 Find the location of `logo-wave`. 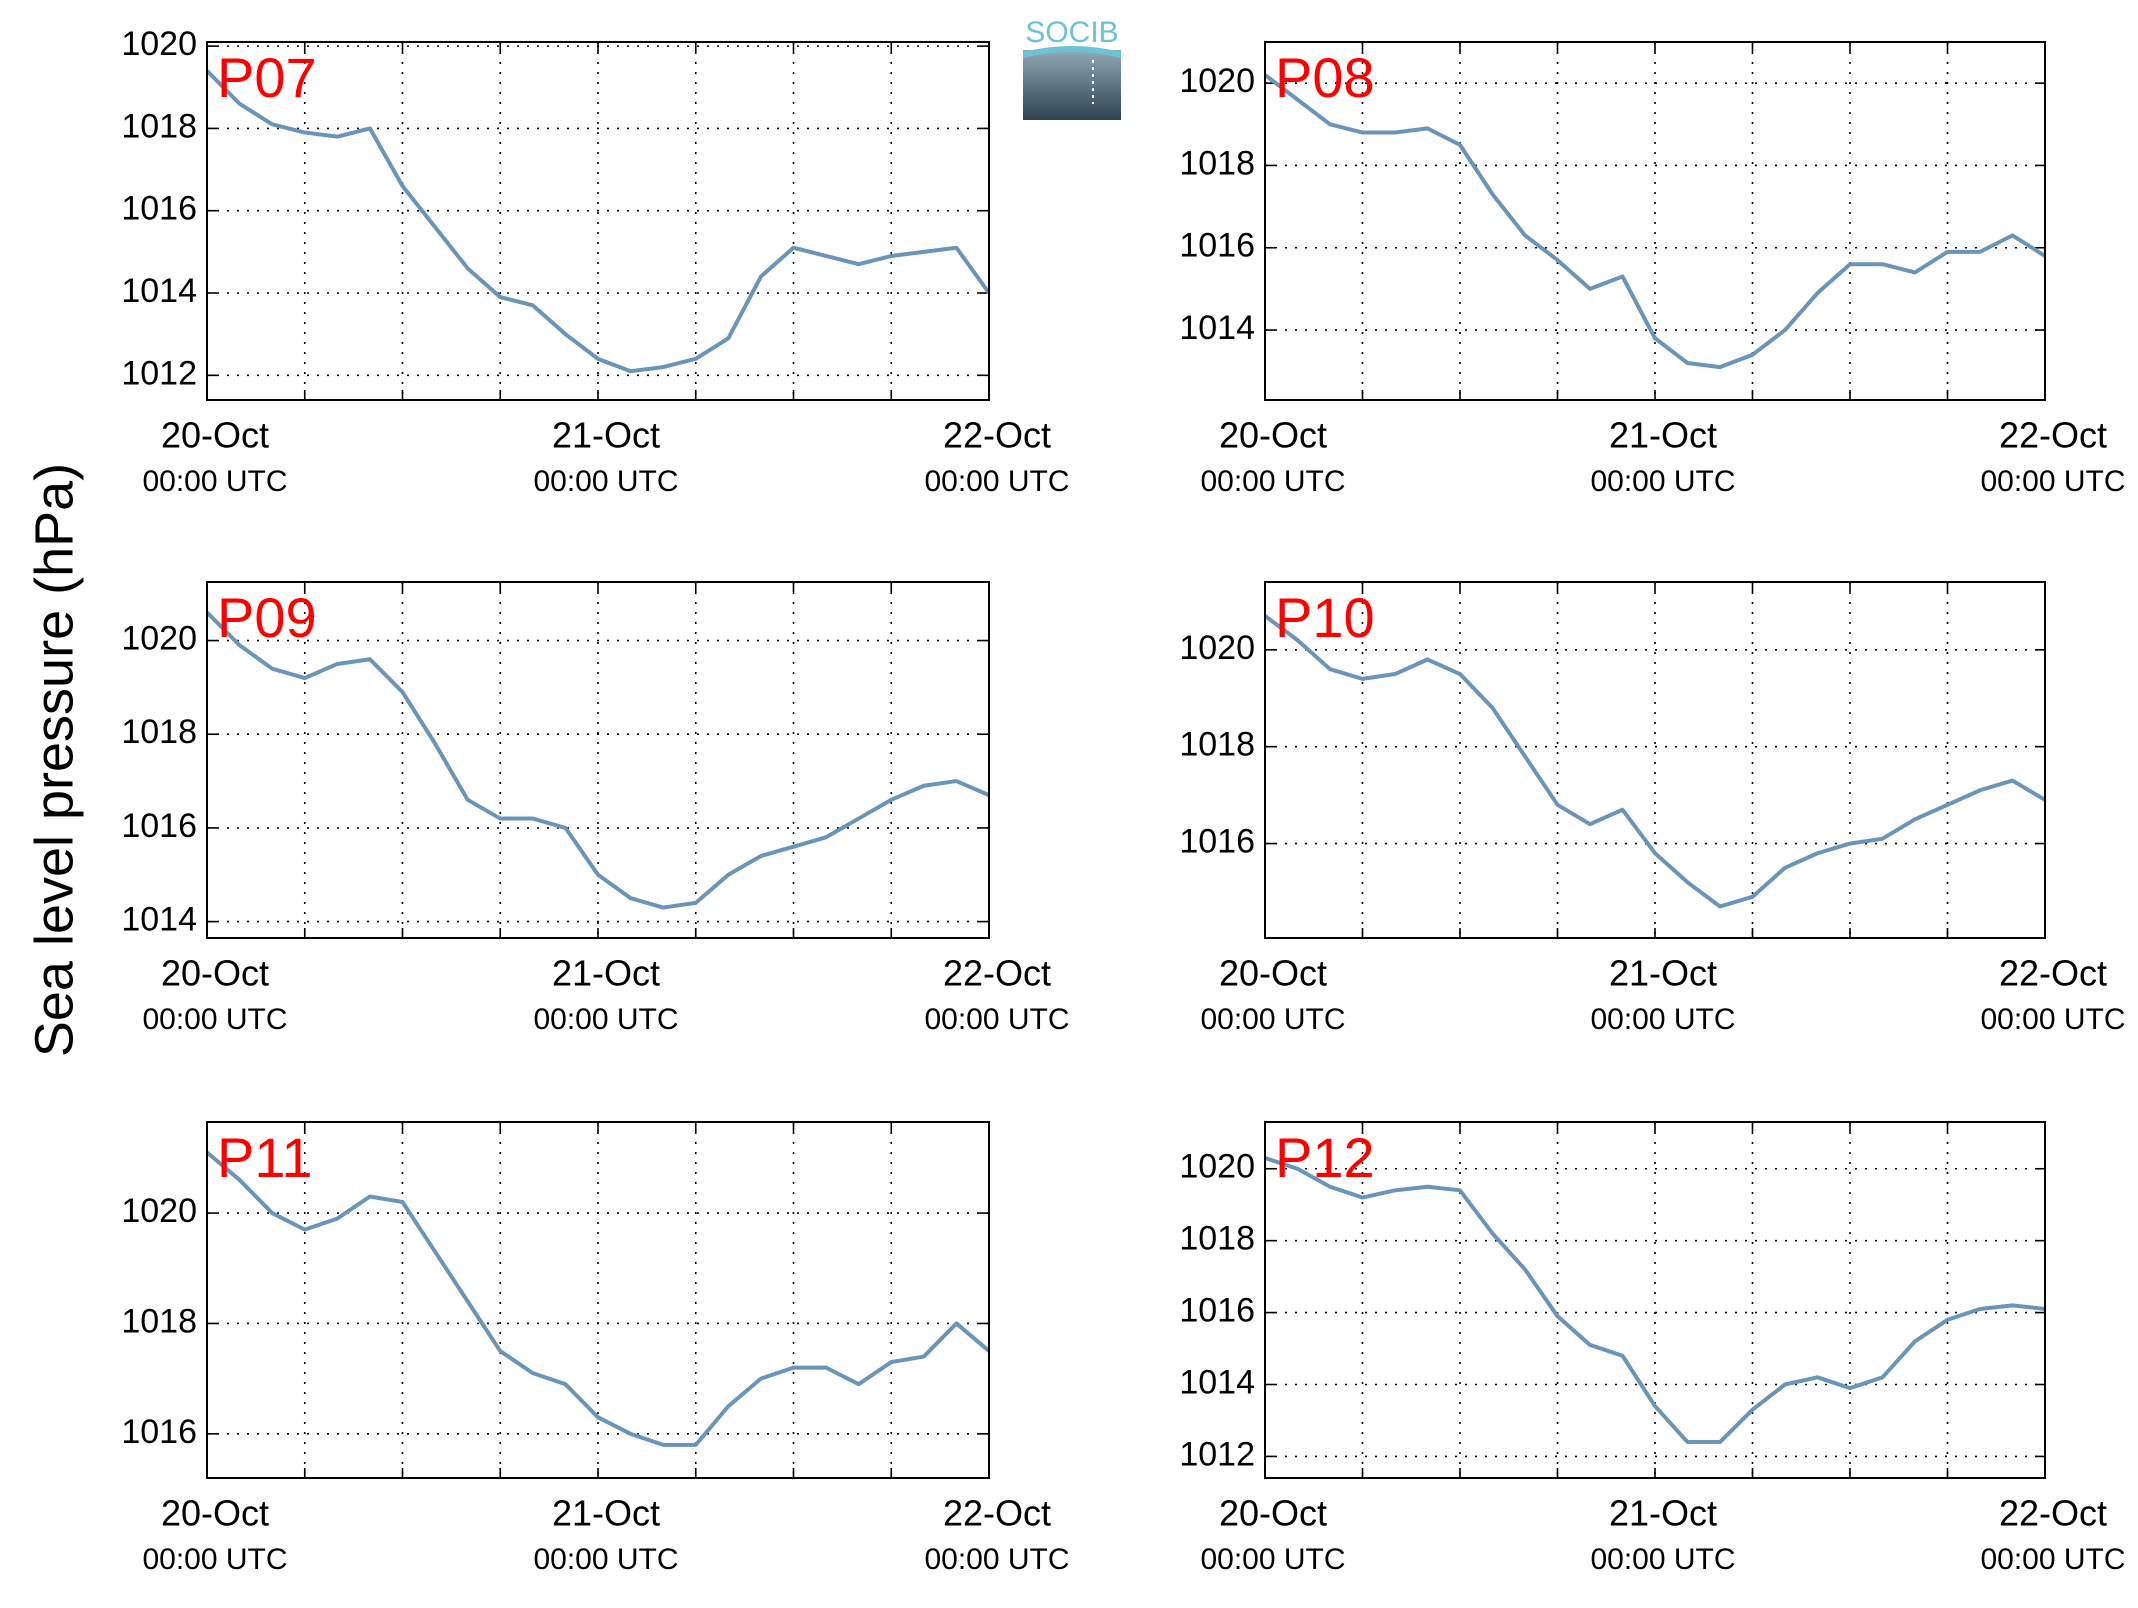

logo-wave is located at coordinates (1072, 52).